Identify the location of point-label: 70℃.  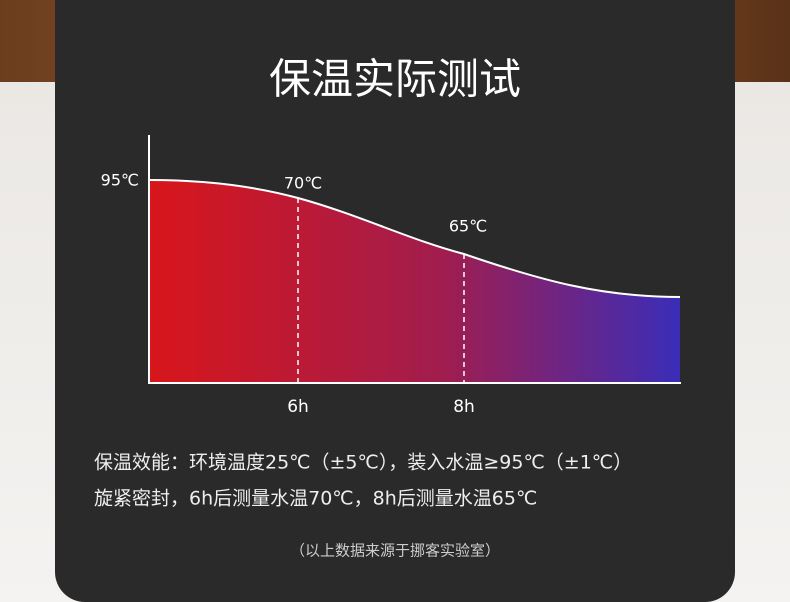
(303, 183).